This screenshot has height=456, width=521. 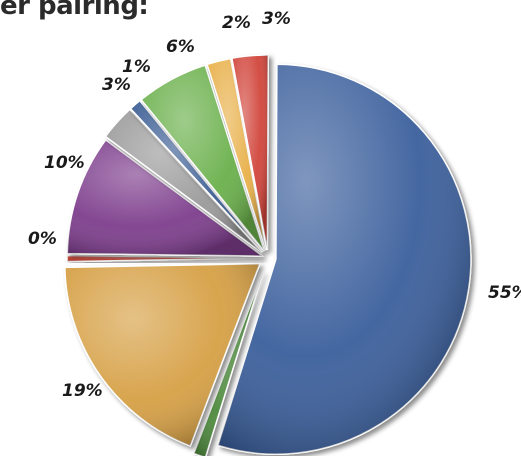 What do you see at coordinates (180, 47) in the screenshot?
I see `pie-label-8: 6%` at bounding box center [180, 47].